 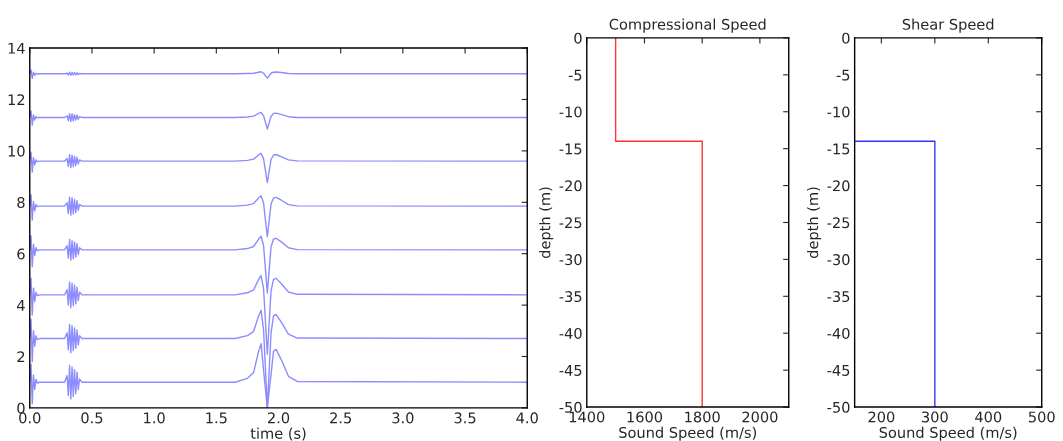 I want to click on x-tick-label: 2.0, so click(x=278, y=418).